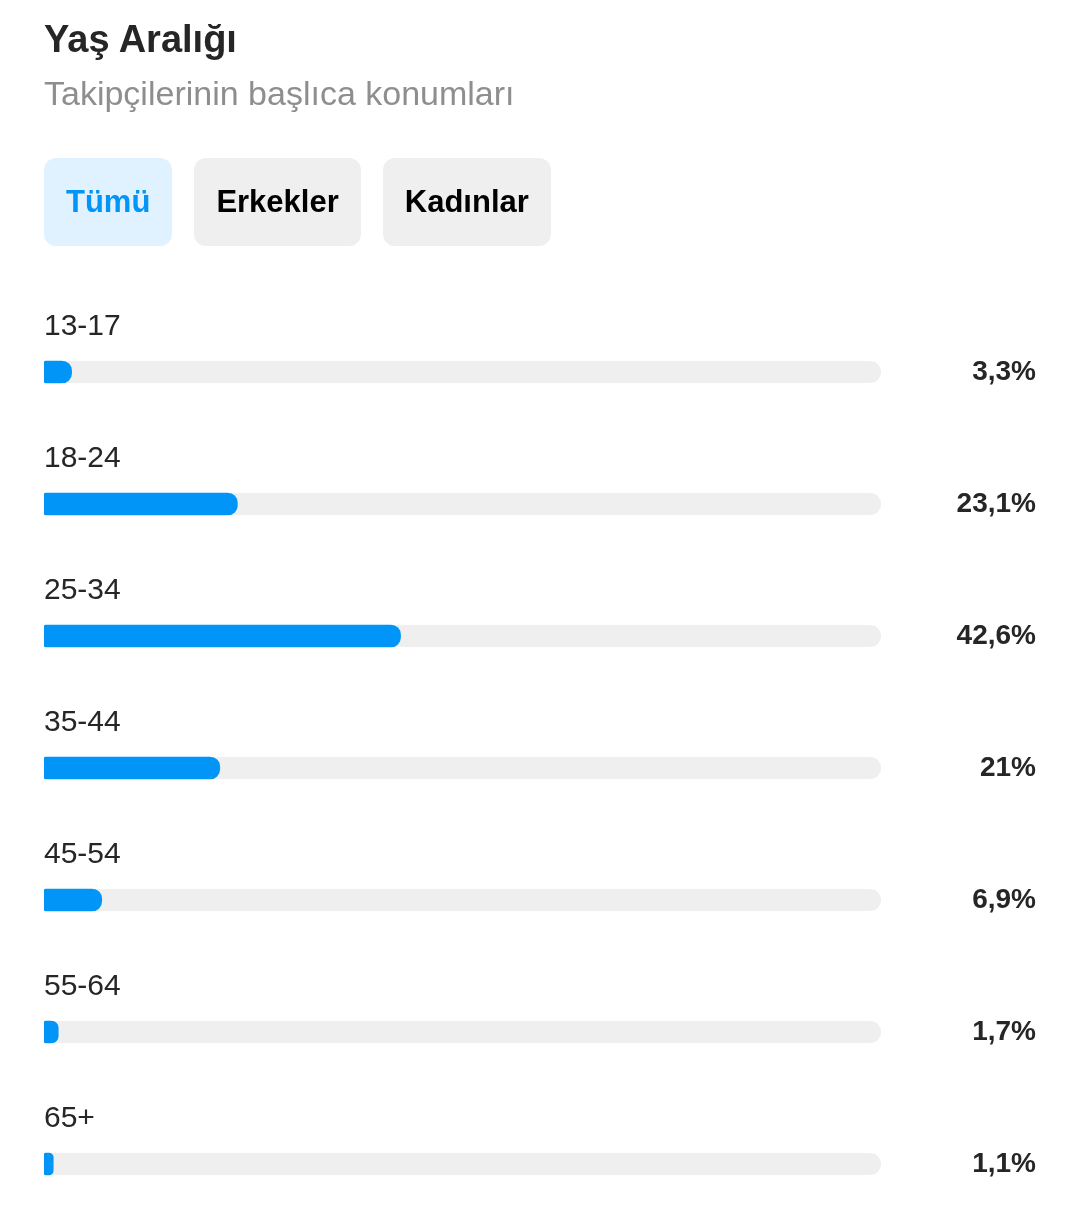 This screenshot has height=1219, width=1080. I want to click on y-tick-label: 65+, so click(69, 1116).